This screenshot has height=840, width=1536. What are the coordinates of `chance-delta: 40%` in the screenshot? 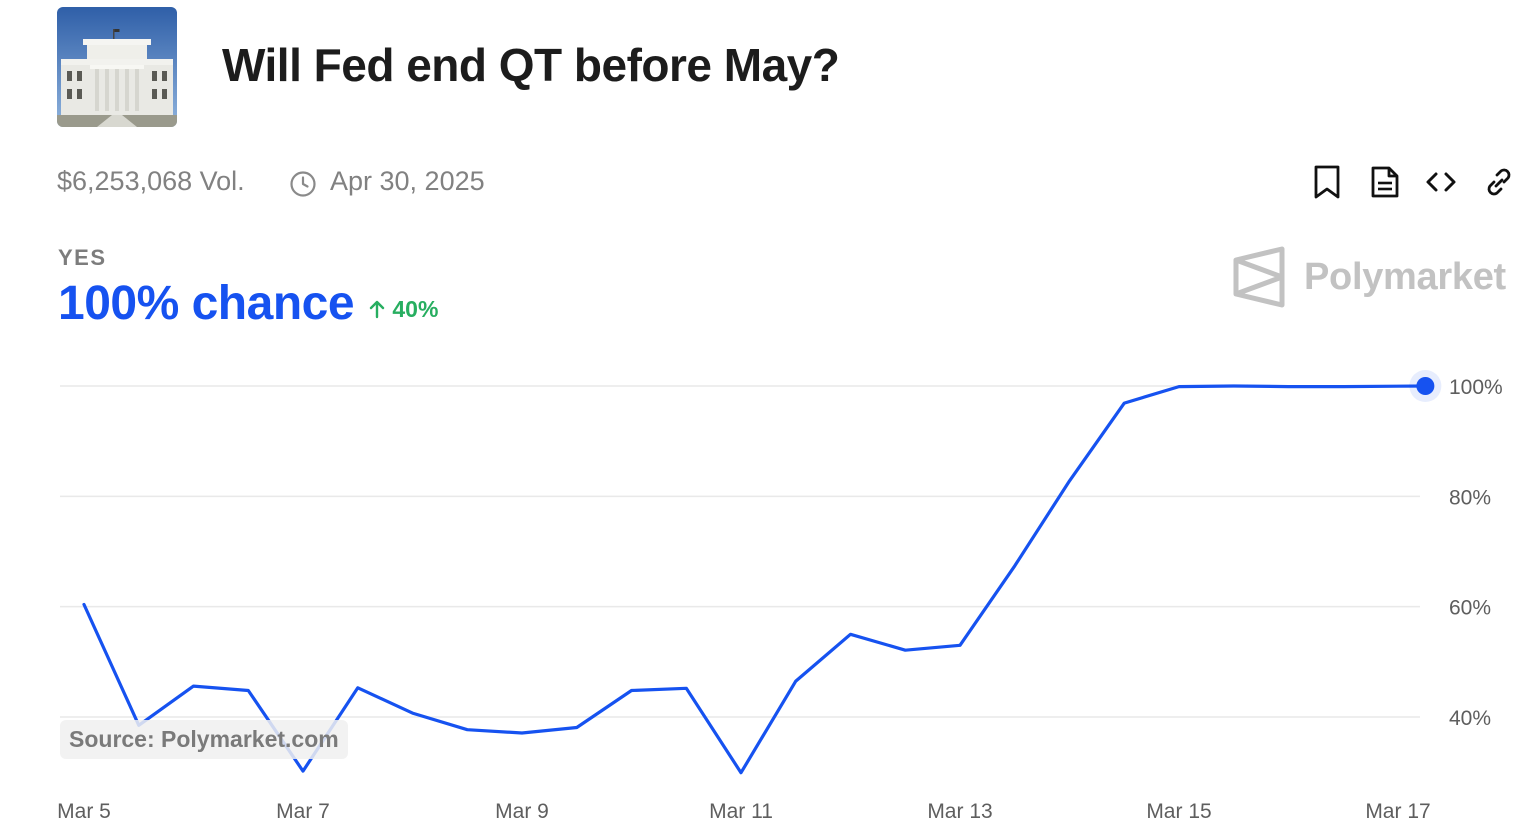 It's located at (403, 309).